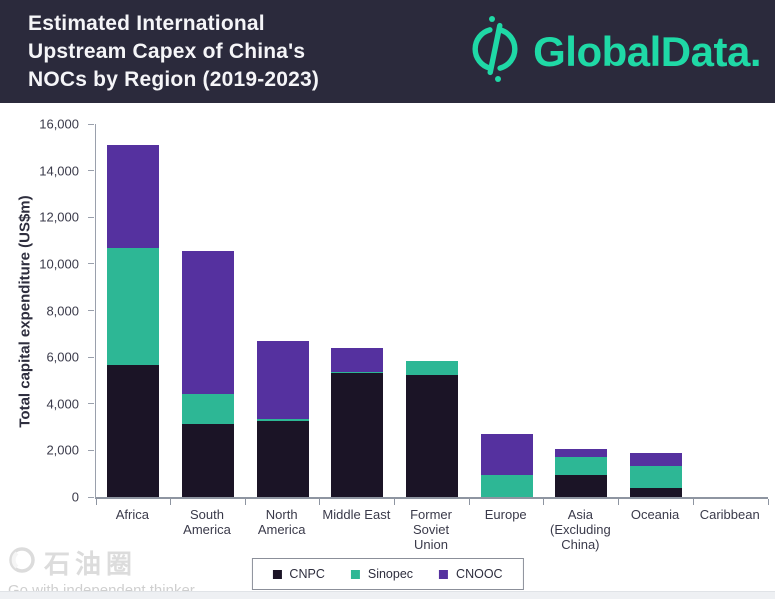 The image size is (775, 599). What do you see at coordinates (479, 574) in the screenshot?
I see `legend-label: CNOOC` at bounding box center [479, 574].